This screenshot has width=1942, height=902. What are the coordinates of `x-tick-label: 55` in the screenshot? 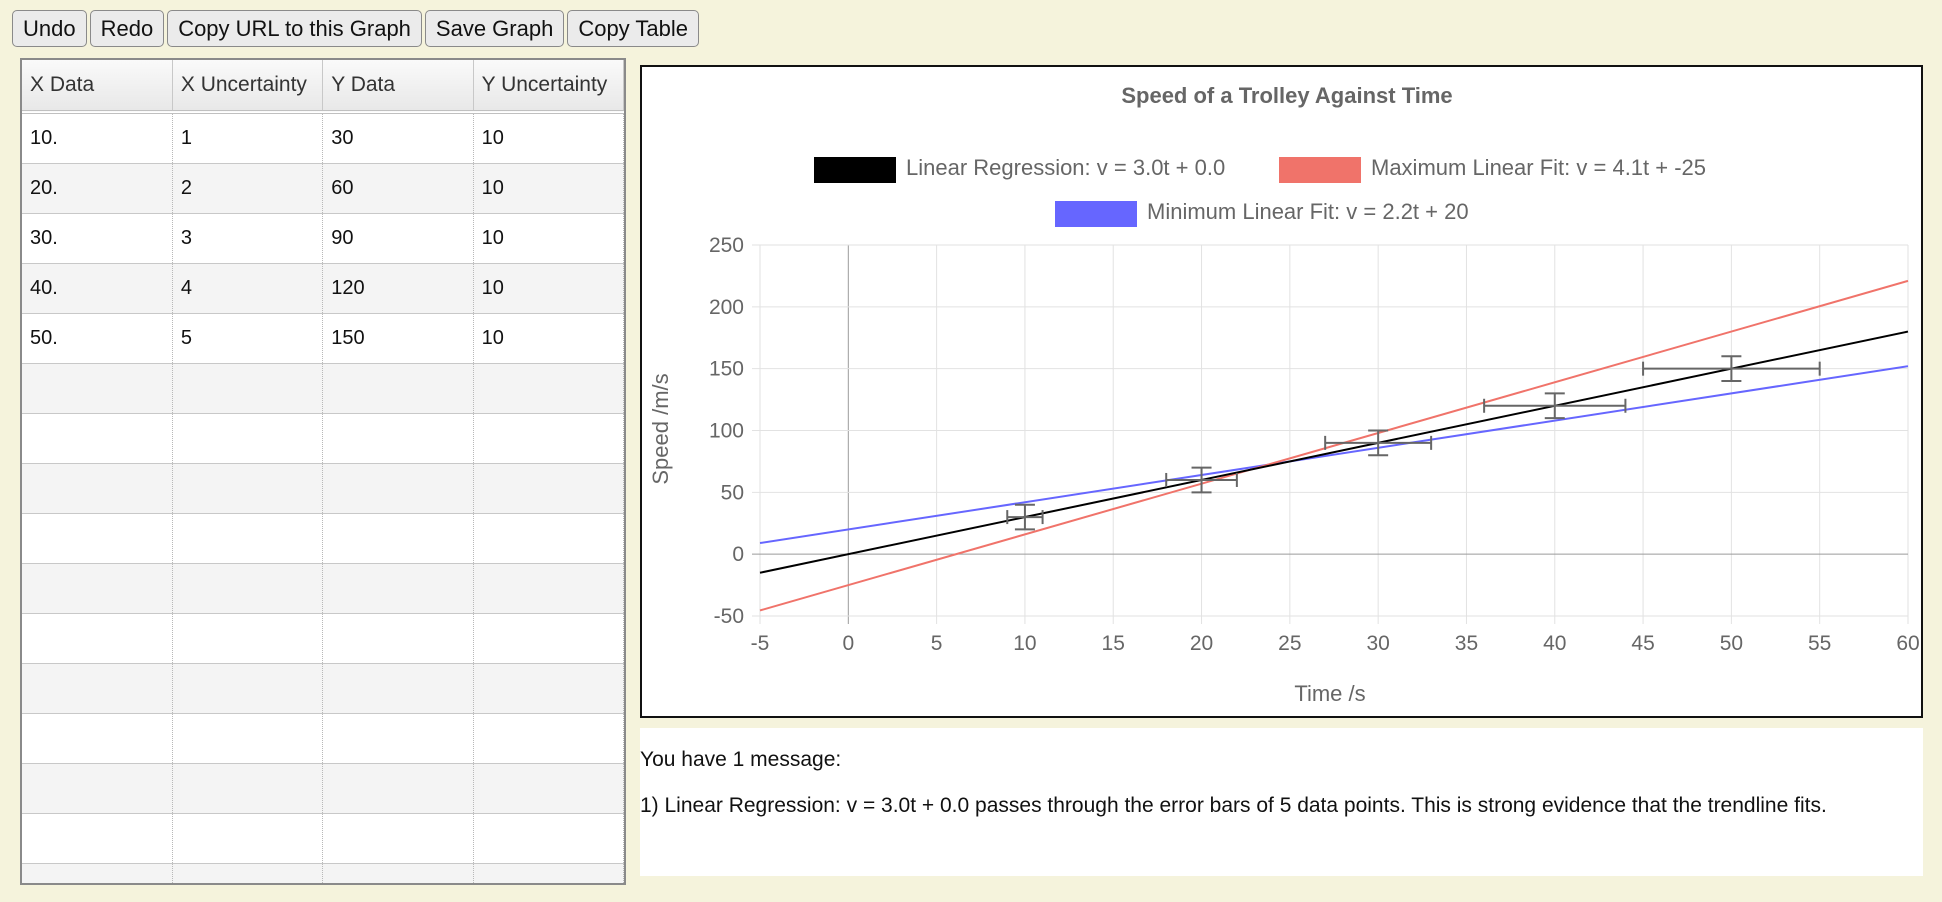 It's located at (1819, 643).